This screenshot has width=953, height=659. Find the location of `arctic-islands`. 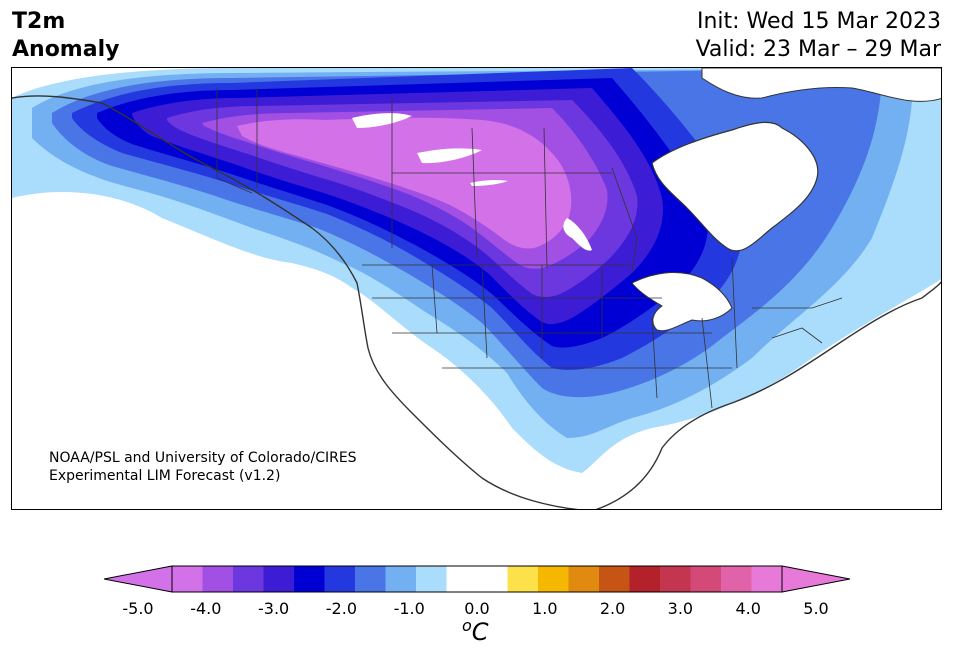

arctic-islands is located at coordinates (821, 85).